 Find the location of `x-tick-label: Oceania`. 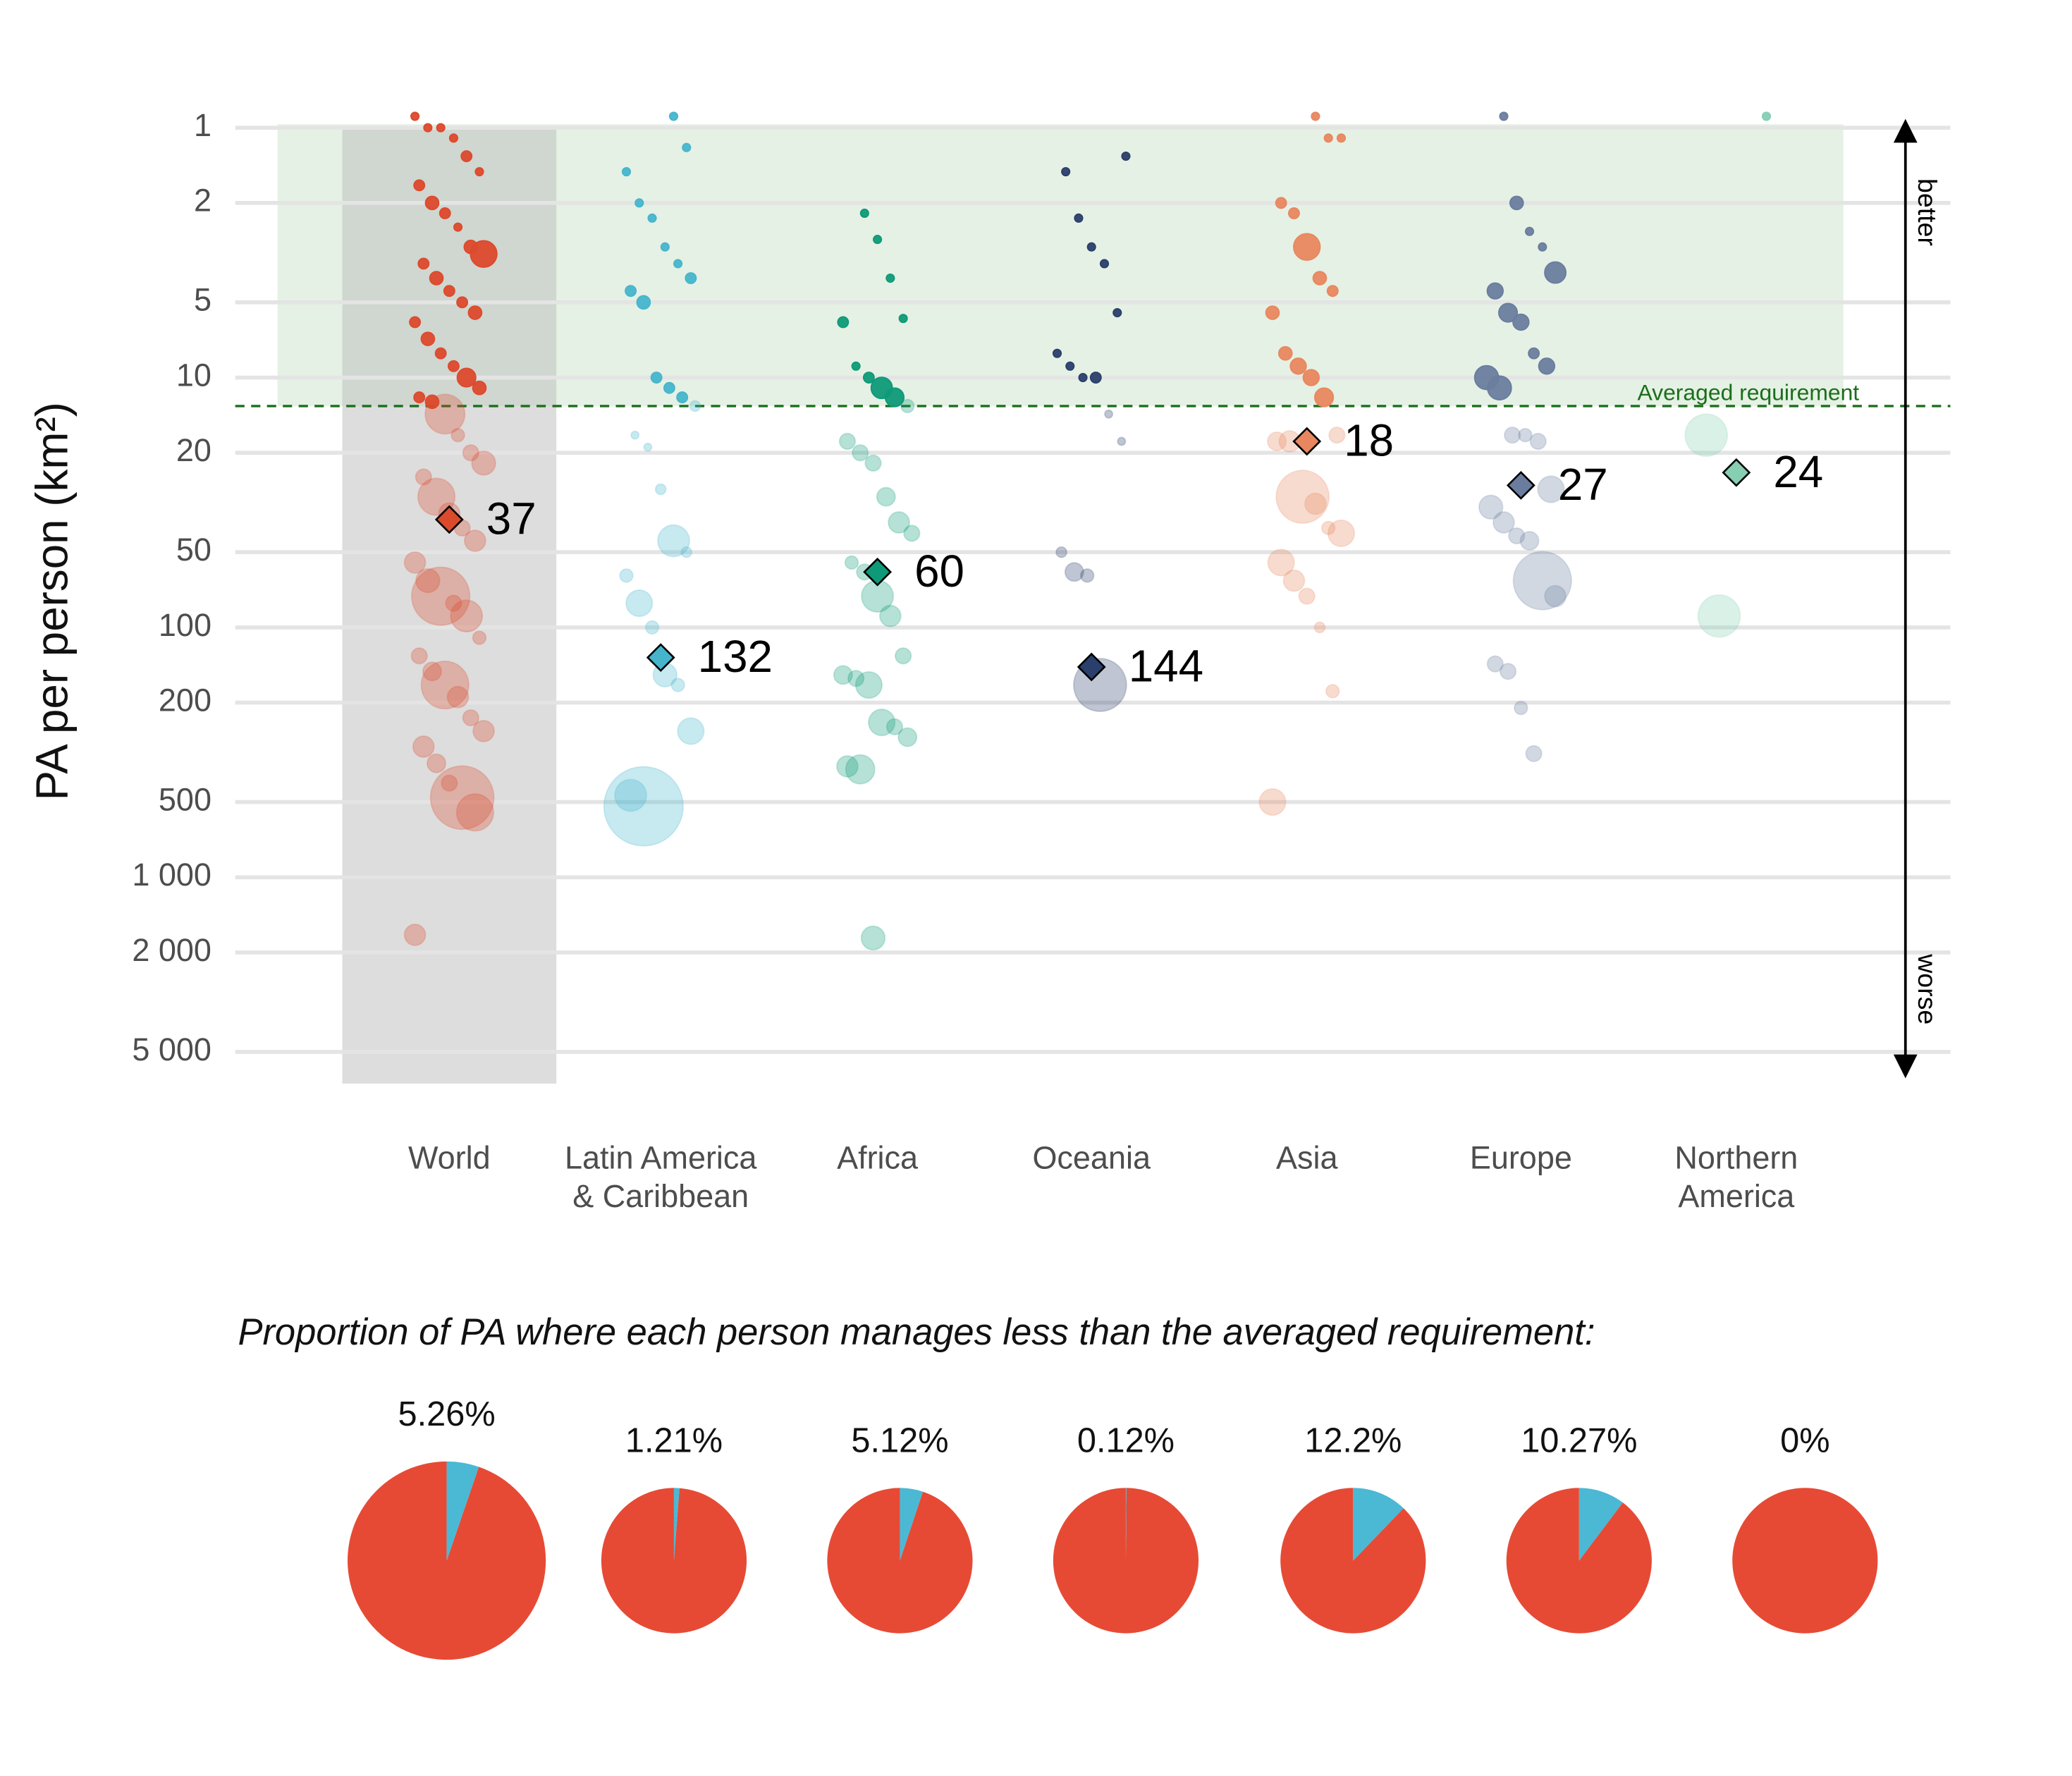

x-tick-label: Oceania is located at coordinates (1091, 1157).